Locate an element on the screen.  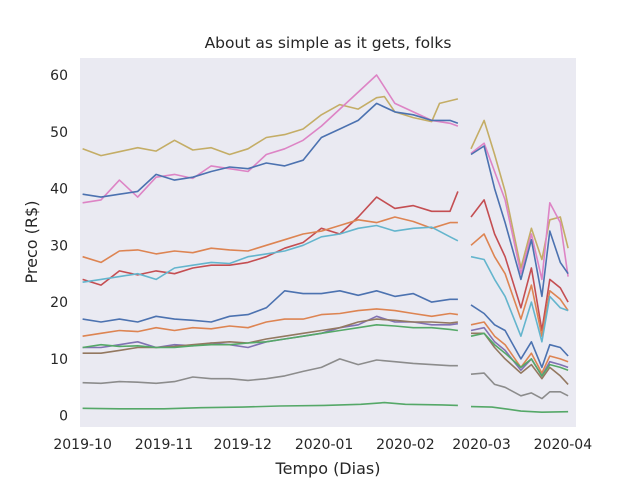
x-tick-label: 2019-10 is located at coordinates (82, 445).